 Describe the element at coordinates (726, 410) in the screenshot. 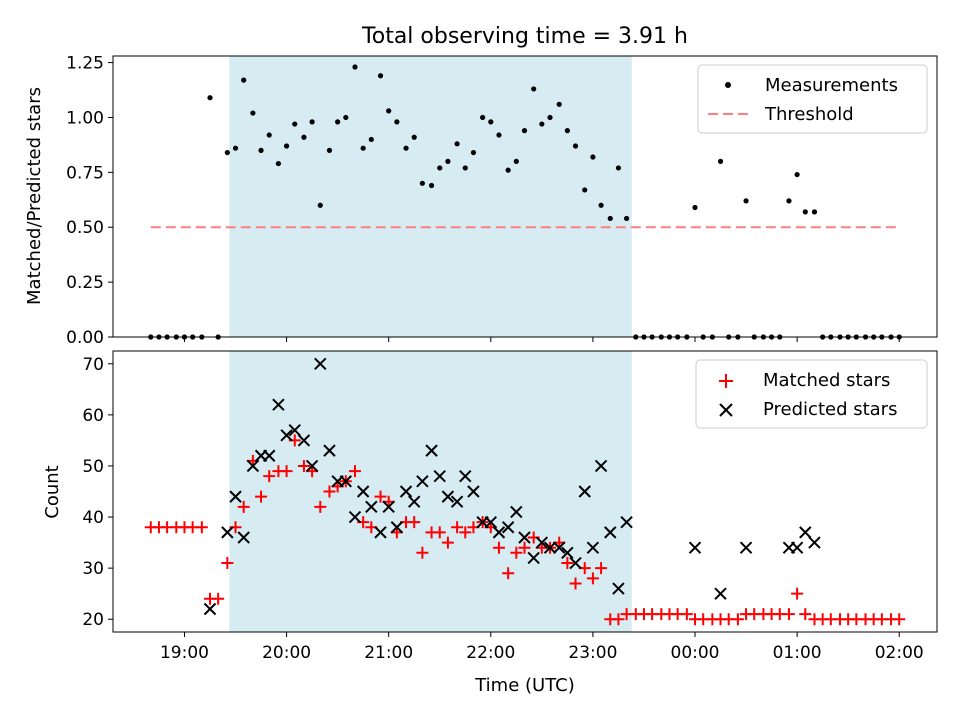

I see `legend-predicted-marker` at that location.